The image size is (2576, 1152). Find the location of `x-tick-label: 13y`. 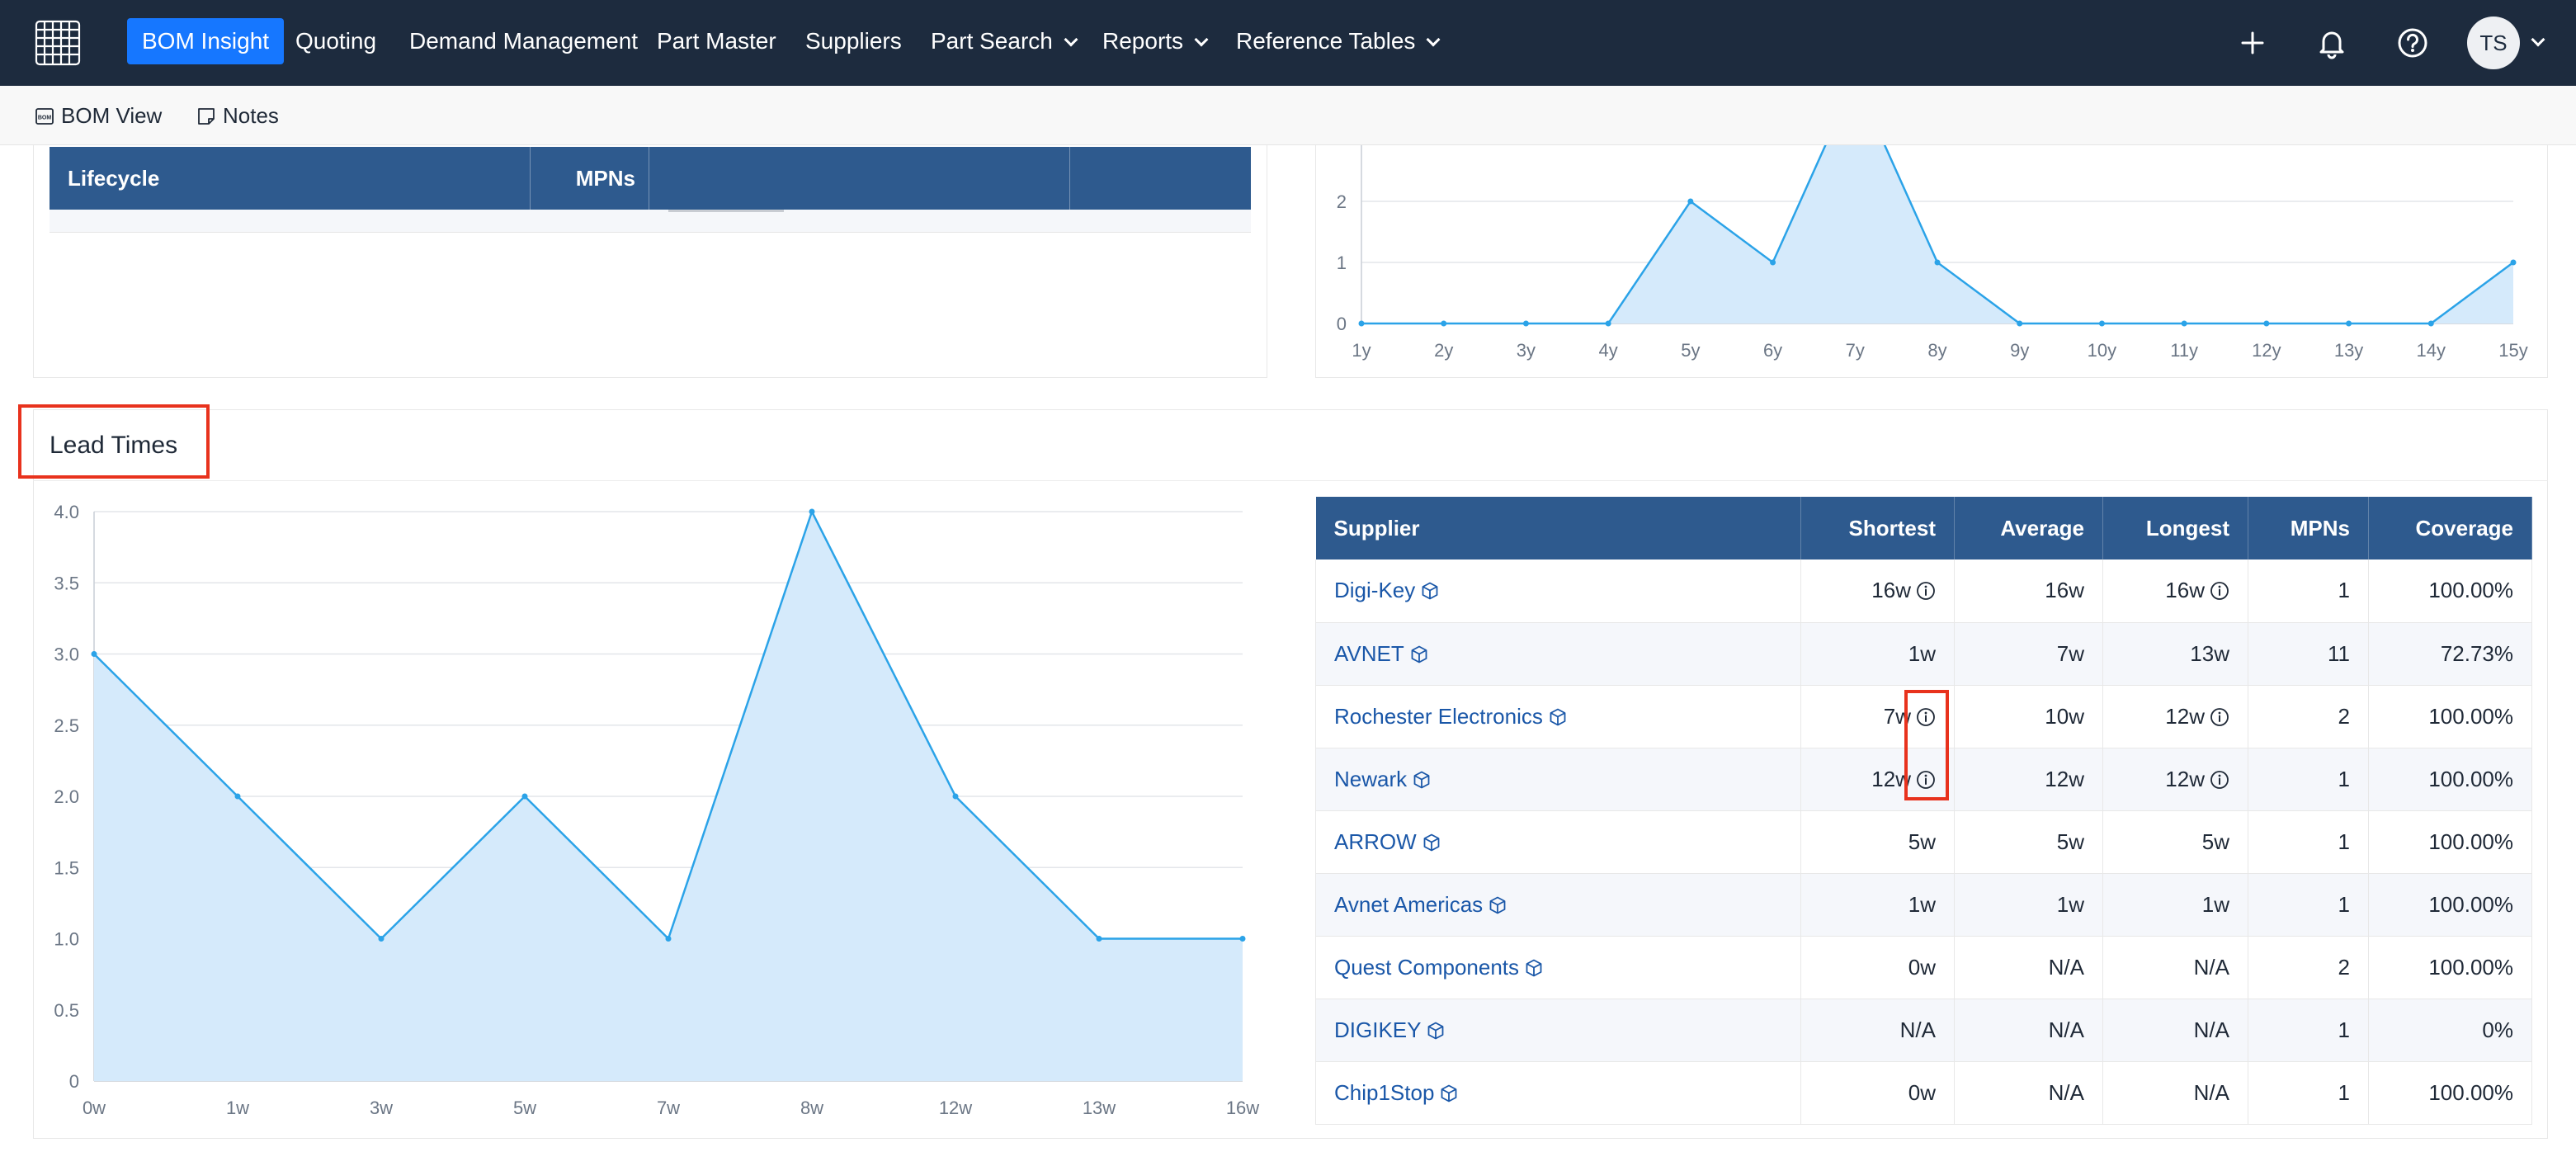

x-tick-label: 13y is located at coordinates (2348, 350).